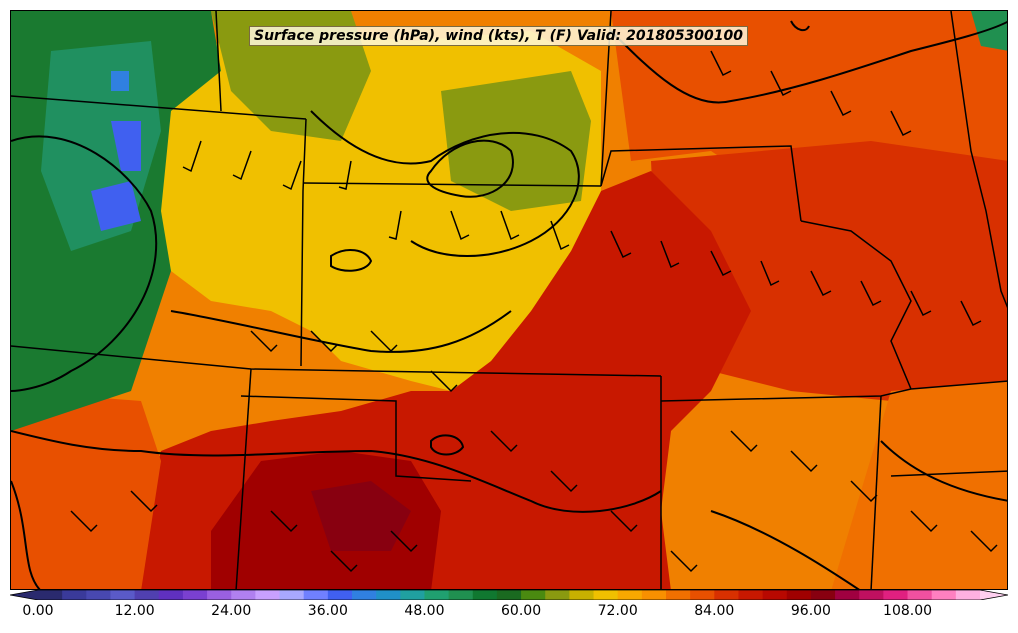  Describe the element at coordinates (24, 595) in the screenshot. I see `colorbar-extend-low` at that location.